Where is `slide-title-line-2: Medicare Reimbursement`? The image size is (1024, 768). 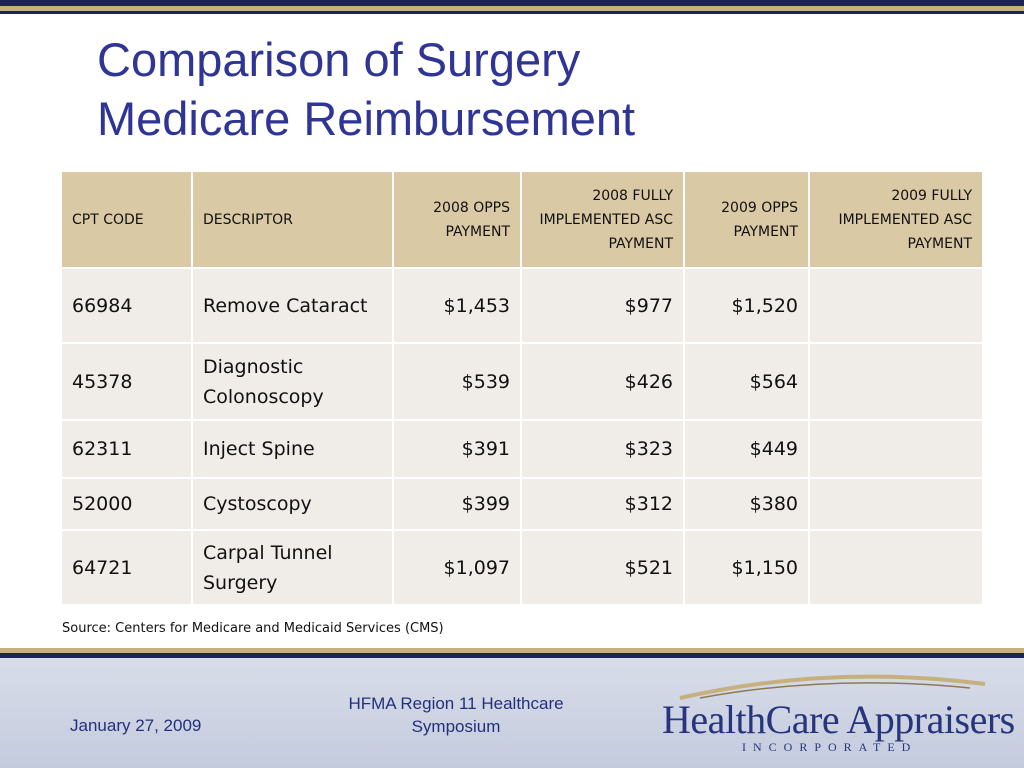 slide-title-line-2: Medicare Reimbursement is located at coordinates (366, 118).